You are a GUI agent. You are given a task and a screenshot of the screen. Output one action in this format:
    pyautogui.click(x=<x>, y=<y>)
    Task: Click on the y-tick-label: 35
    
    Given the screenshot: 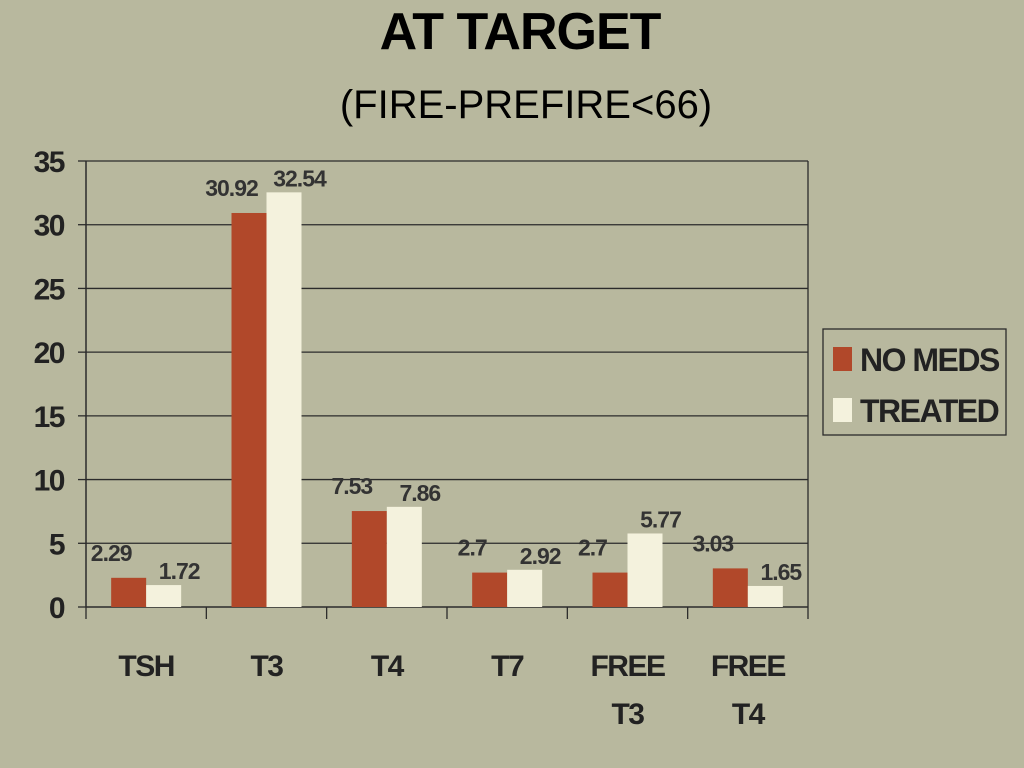 What is the action you would take?
    pyautogui.click(x=49, y=162)
    